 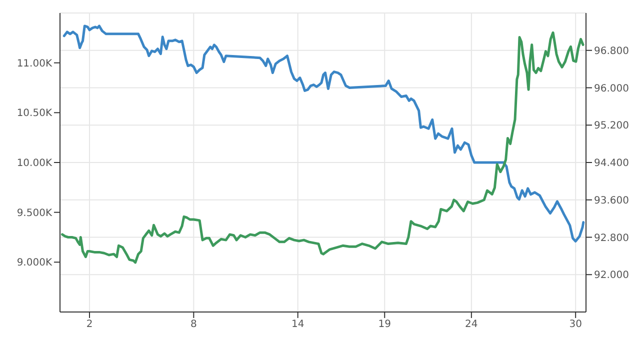 I want to click on y2-tick-label: 95.200, so click(x=611, y=126).